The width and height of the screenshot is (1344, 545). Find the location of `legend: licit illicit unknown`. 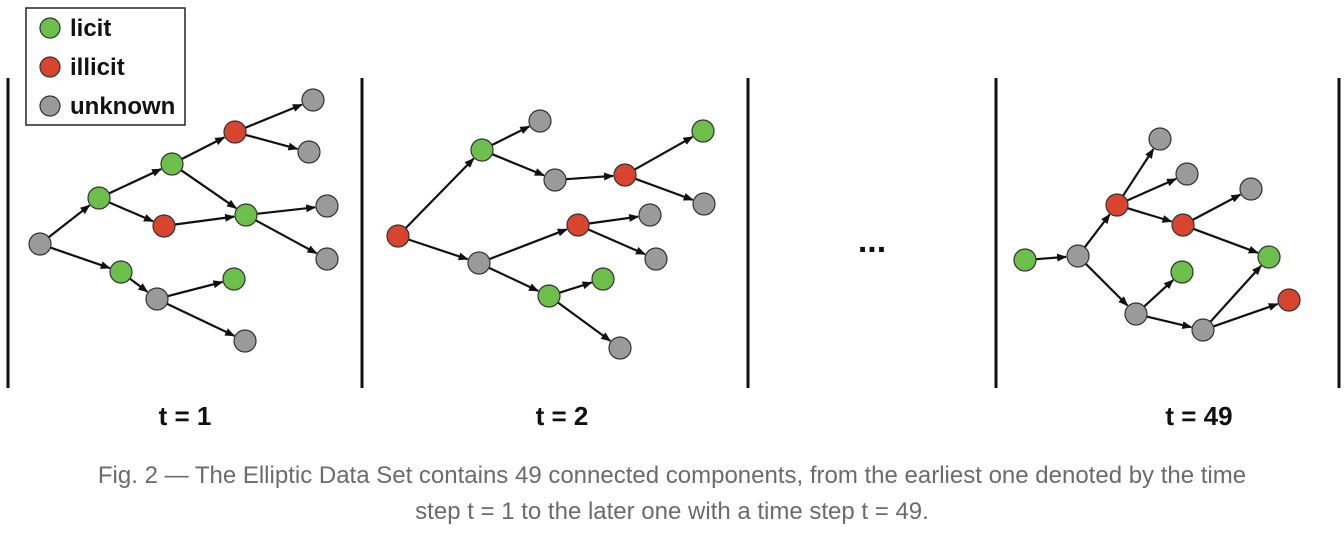

legend: licit illicit unknown is located at coordinates (105, 66).